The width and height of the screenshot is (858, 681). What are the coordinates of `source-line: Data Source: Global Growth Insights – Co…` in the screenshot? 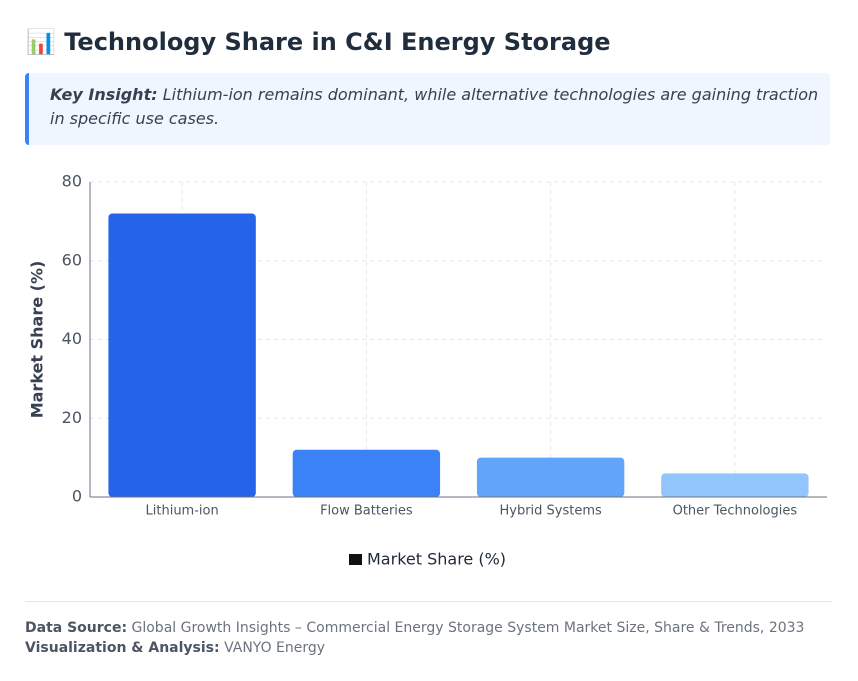 It's located at (428, 628).